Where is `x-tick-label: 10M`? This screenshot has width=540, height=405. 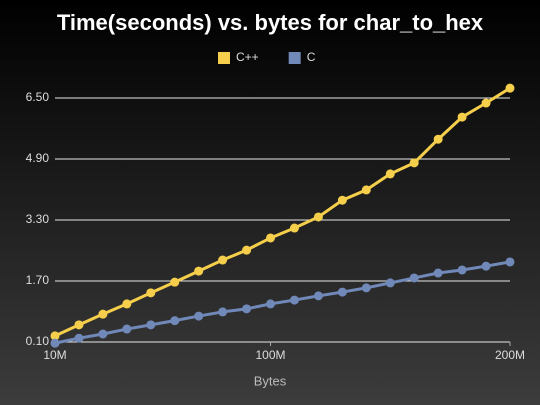 x-tick-label: 10M is located at coordinates (54, 355).